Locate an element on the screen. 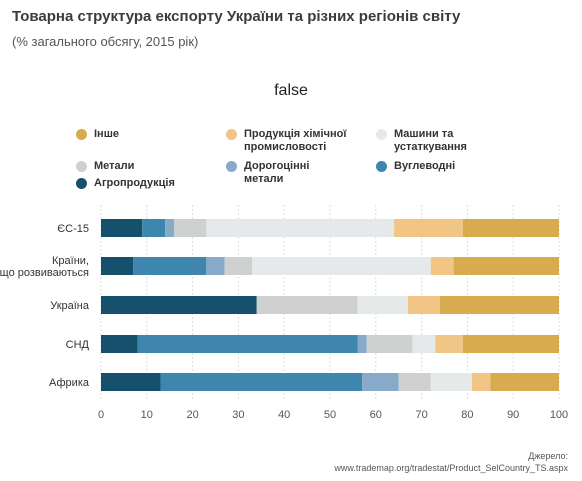 The height and width of the screenshot is (481, 582). legend-label-precious-metals: Дорогоцінні метали is located at coordinates (277, 172).